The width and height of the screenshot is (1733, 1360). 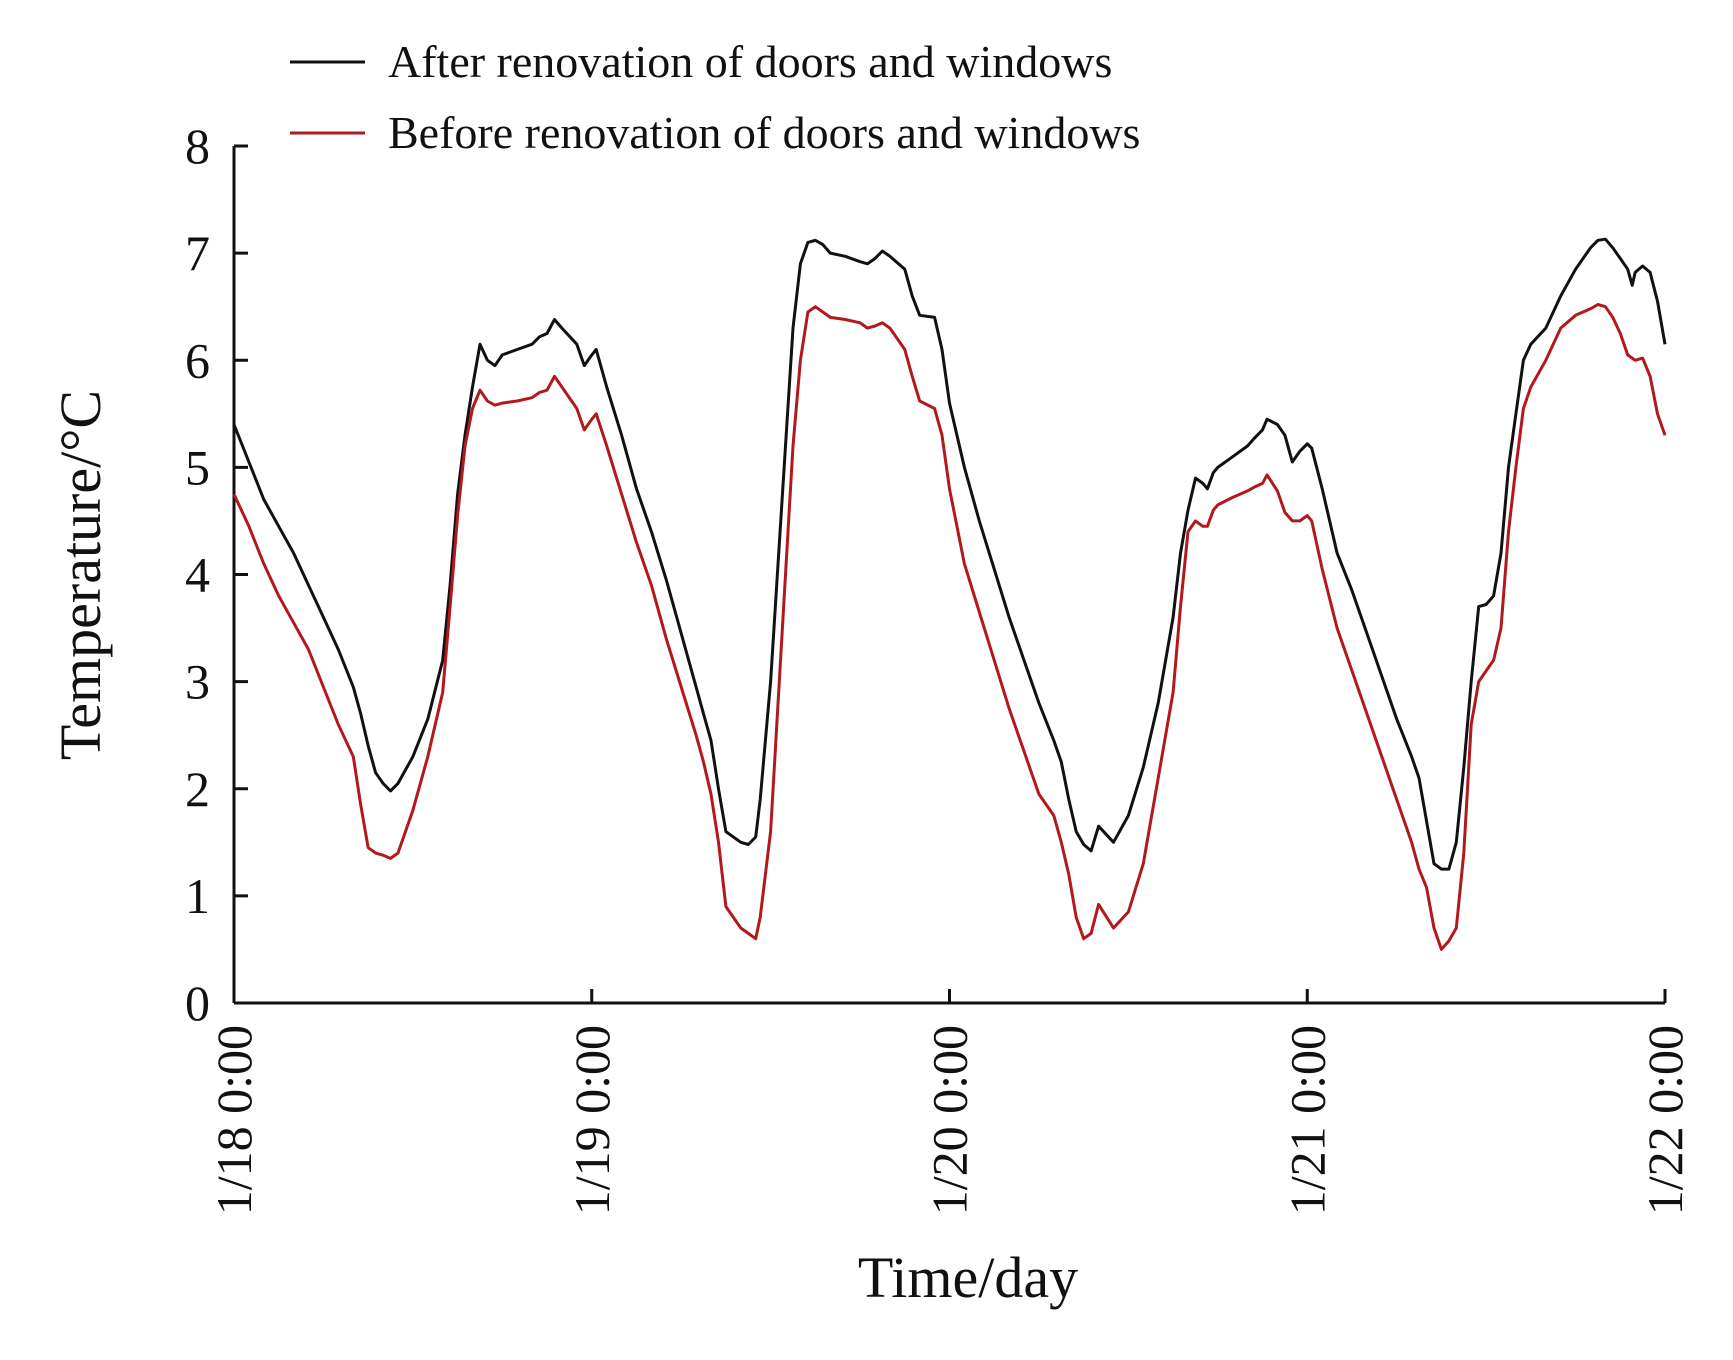 What do you see at coordinates (968, 1277) in the screenshot?
I see `x-axis-title: Time/day` at bounding box center [968, 1277].